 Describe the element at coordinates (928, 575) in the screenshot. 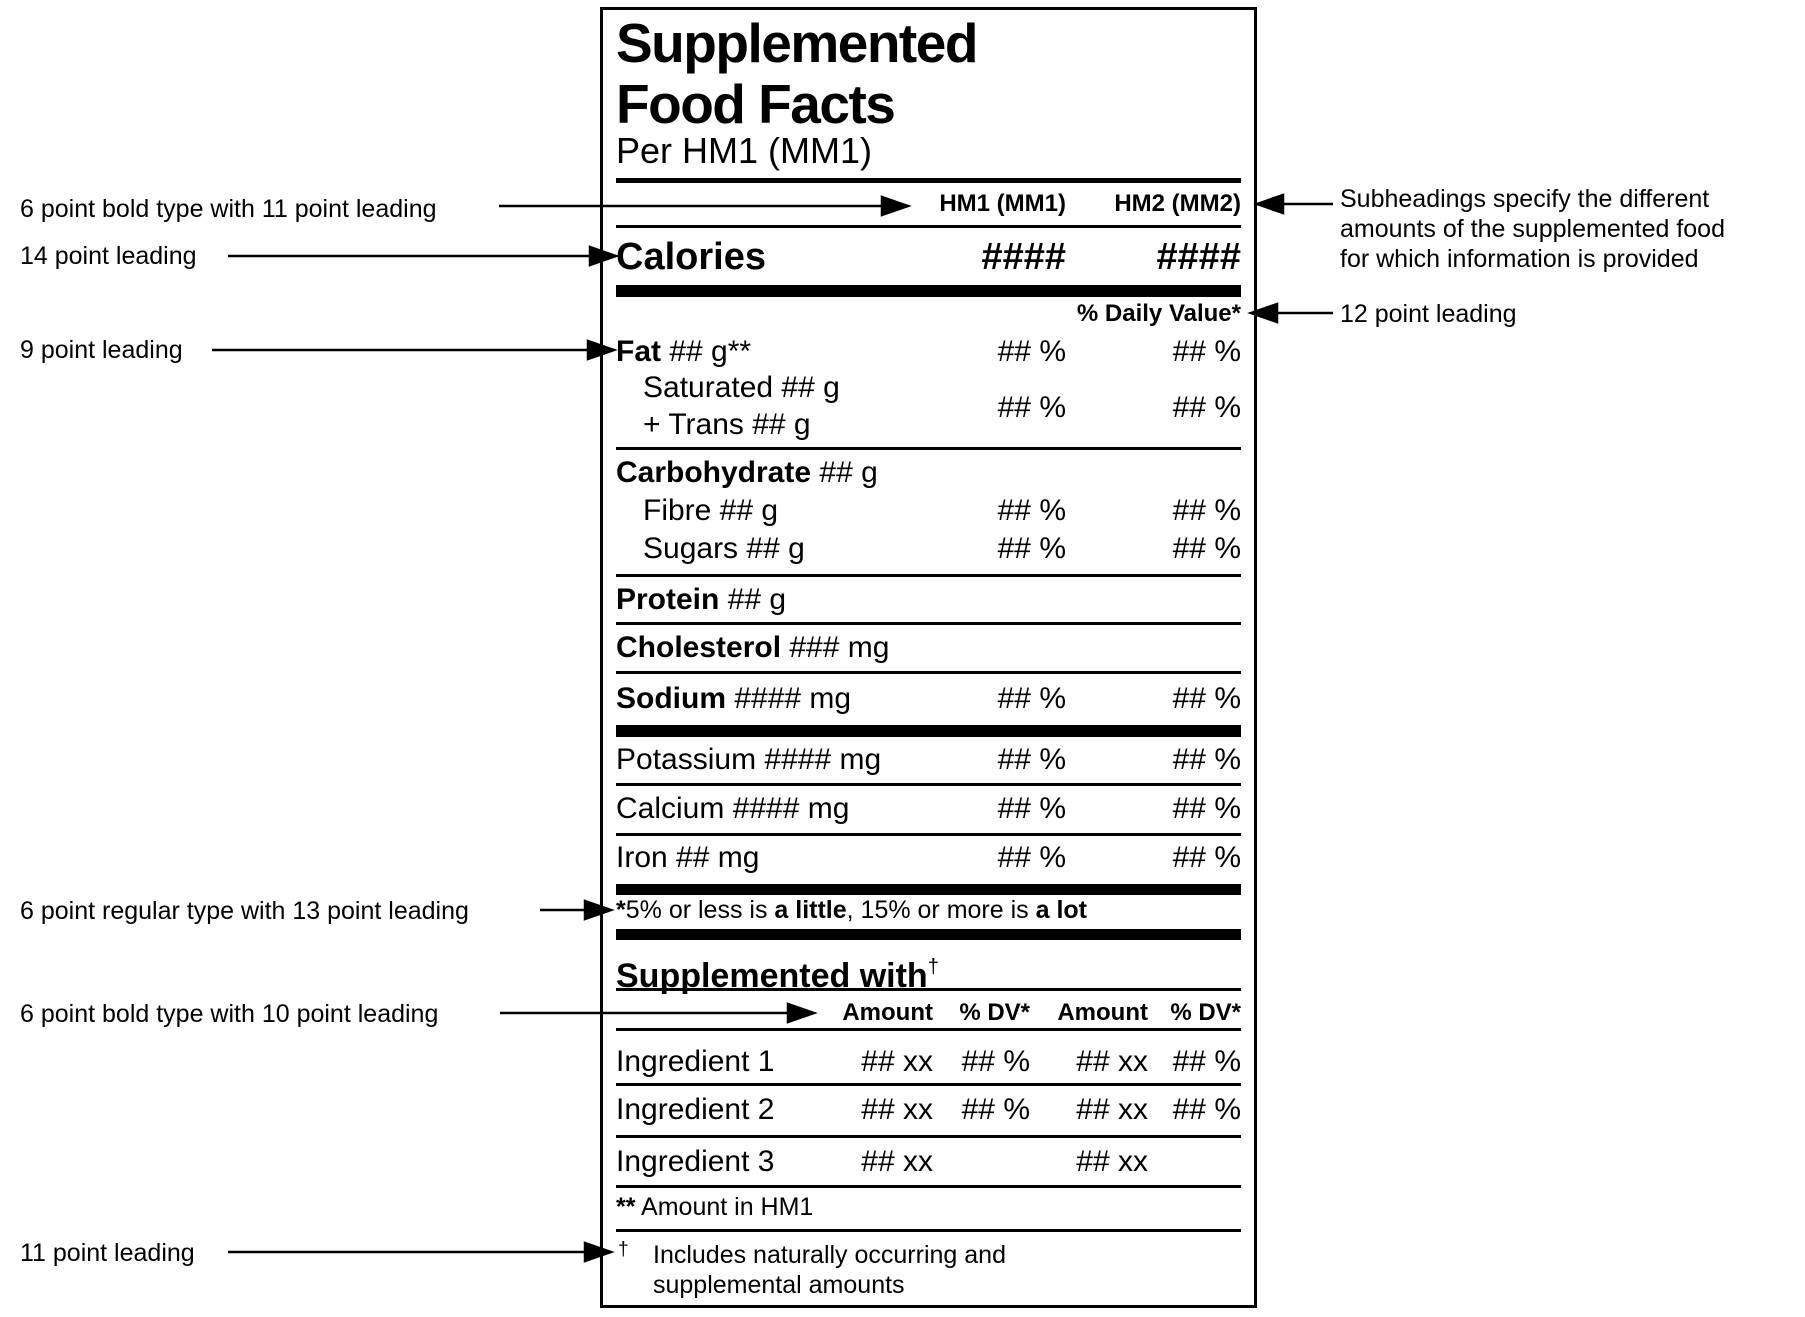

I see `rule-under-carbohydrate` at that location.